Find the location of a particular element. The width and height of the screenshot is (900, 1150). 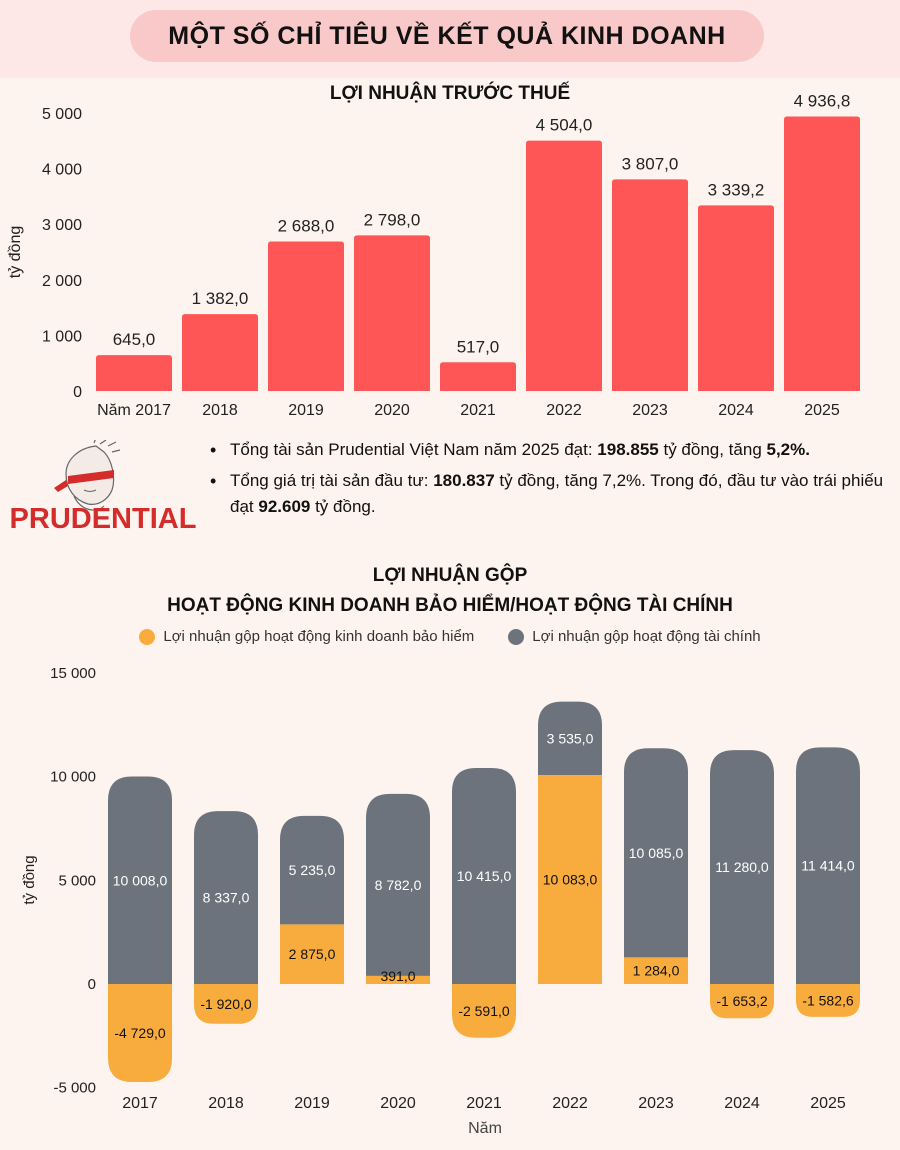

chart1-x-tick: 2020 is located at coordinates (392, 410).